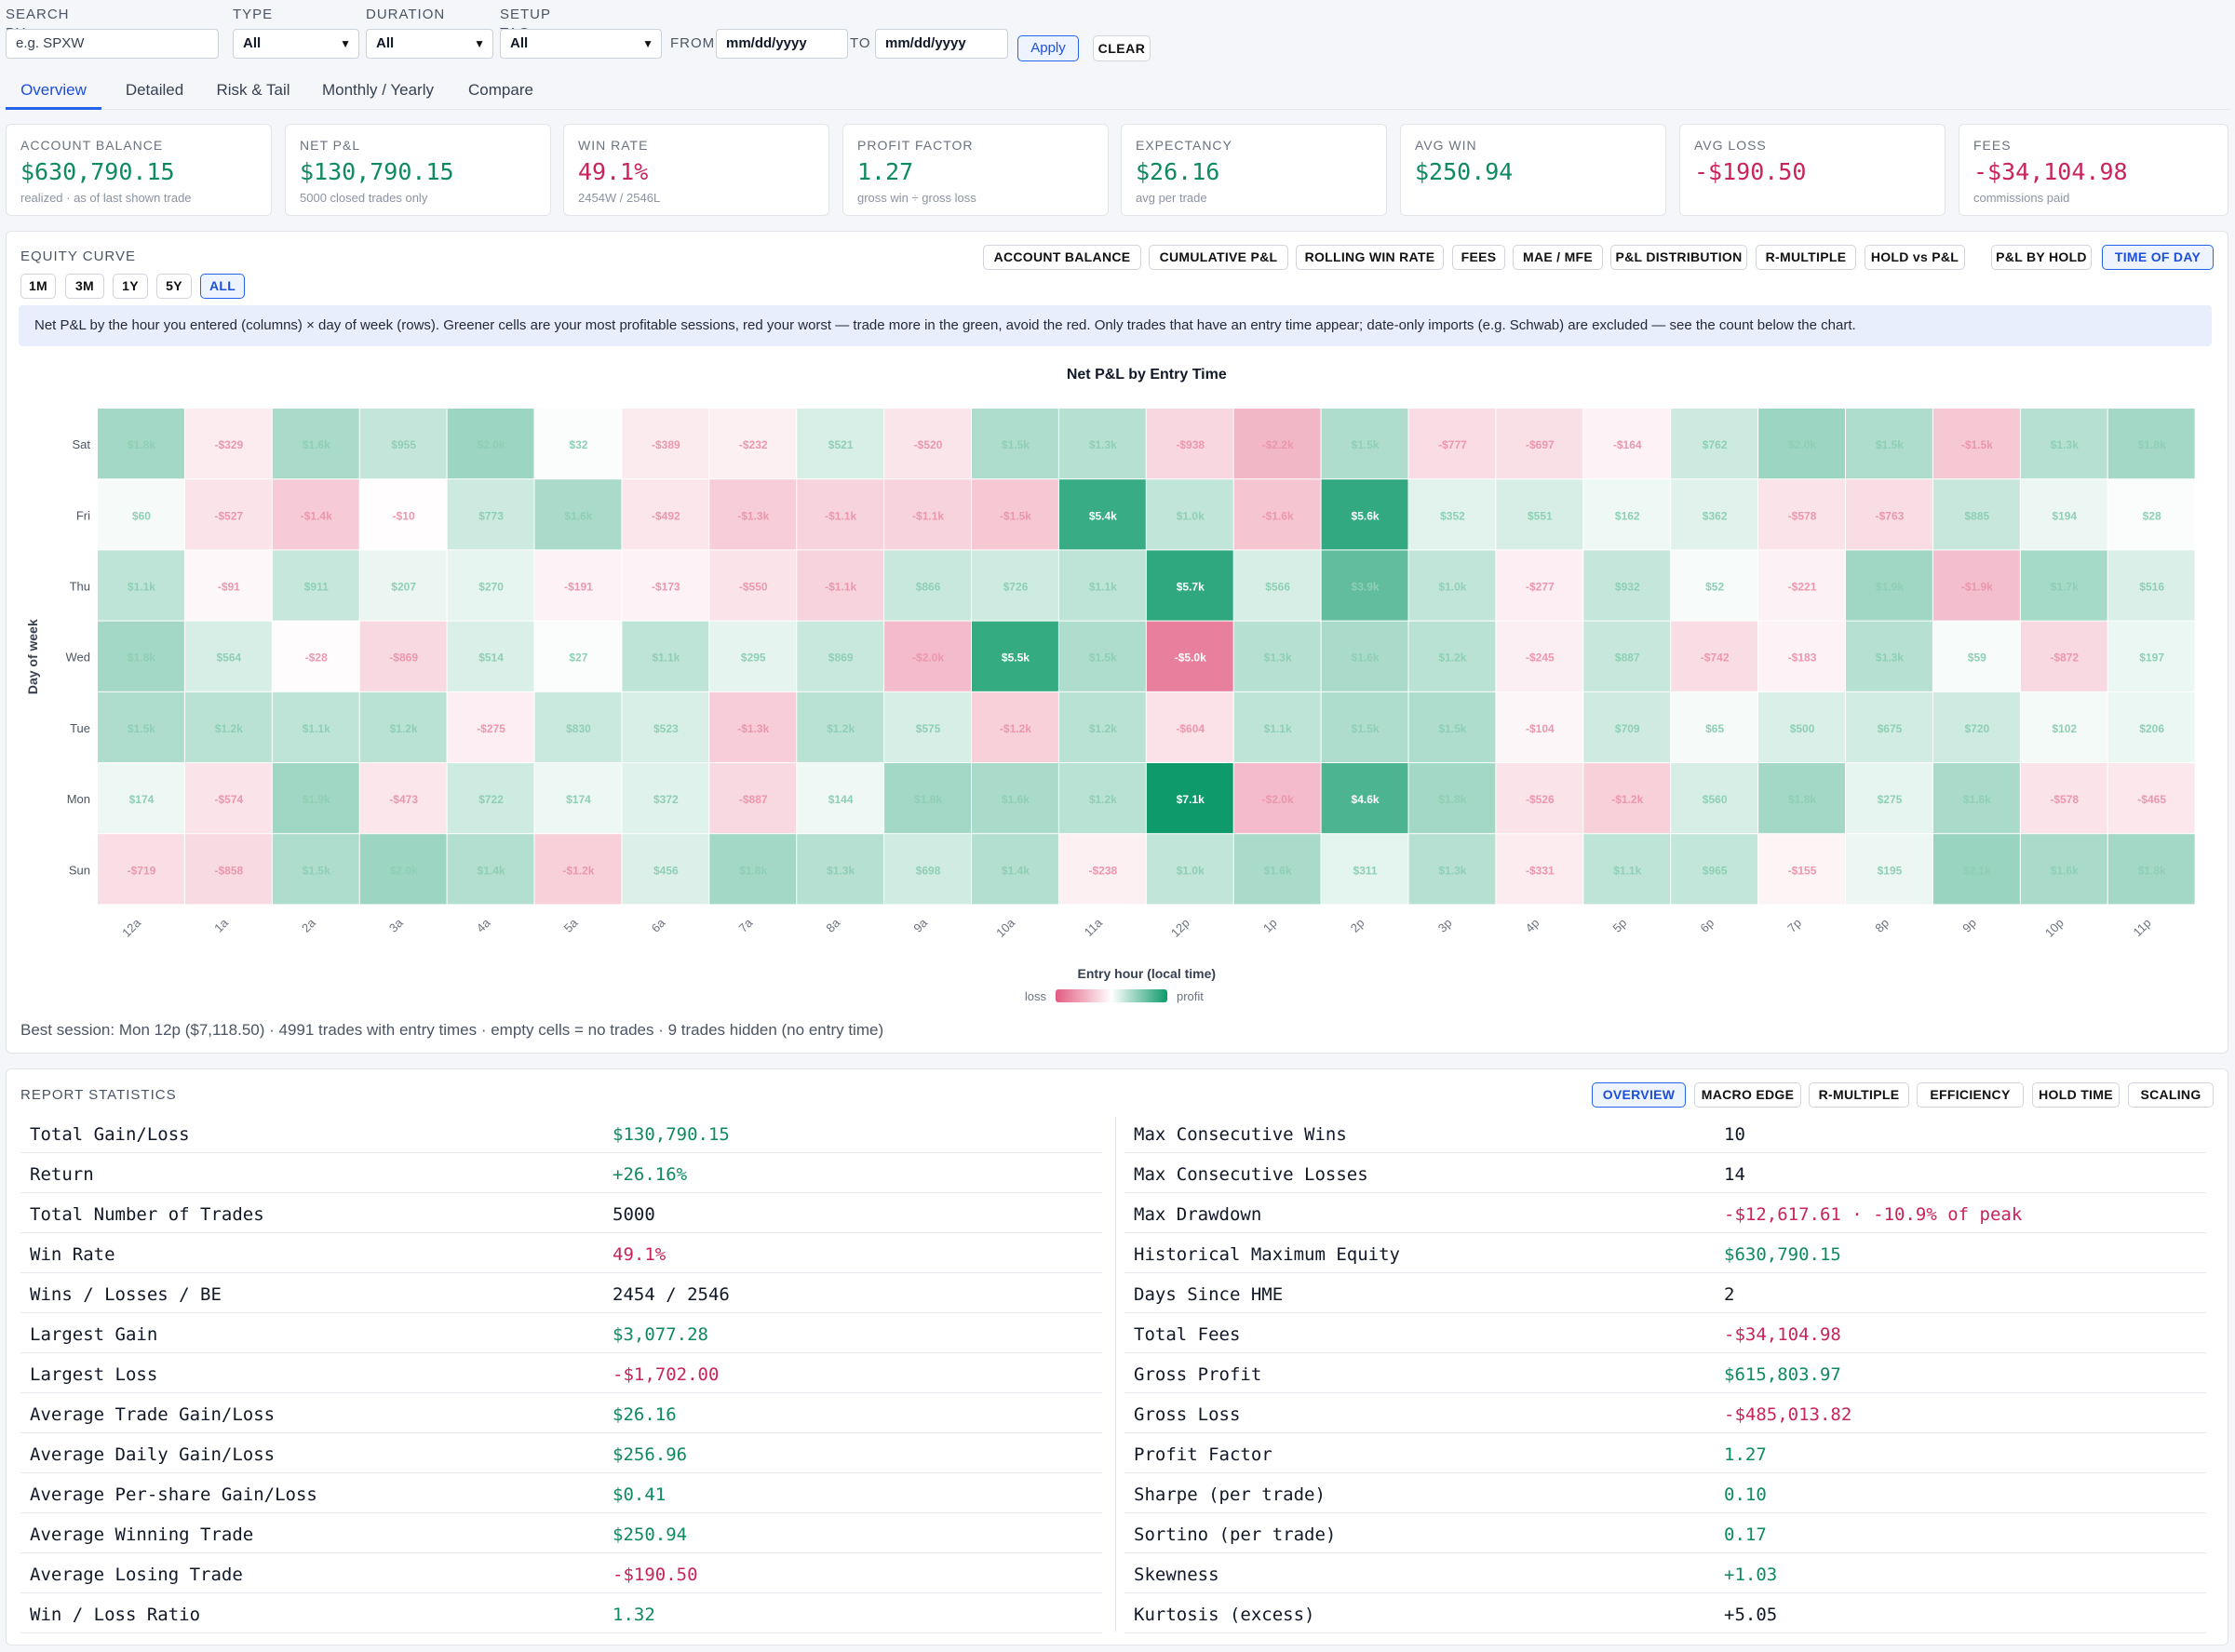 This screenshot has height=1652, width=2235. I want to click on heatmap-cell-label: $174, so click(142, 799).